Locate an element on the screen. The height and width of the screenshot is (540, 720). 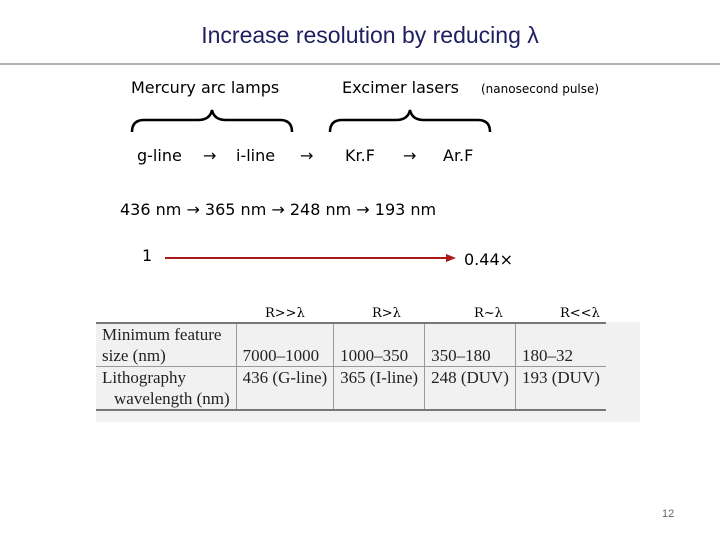
table-cell: 180–32 is located at coordinates (560, 356).